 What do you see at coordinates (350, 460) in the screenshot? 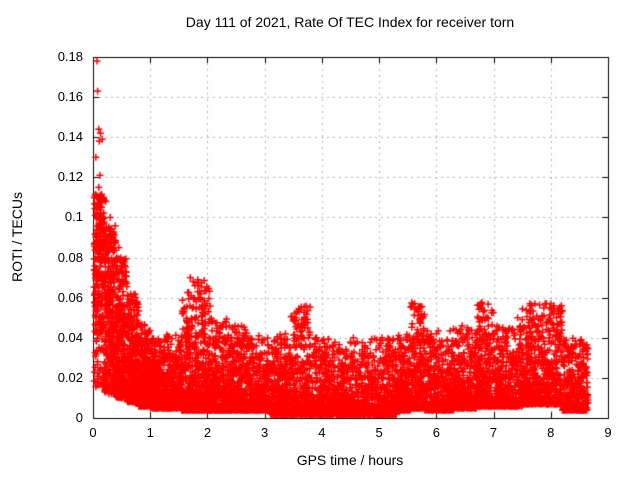
I see `x-axis-label: GPS time / hours` at bounding box center [350, 460].